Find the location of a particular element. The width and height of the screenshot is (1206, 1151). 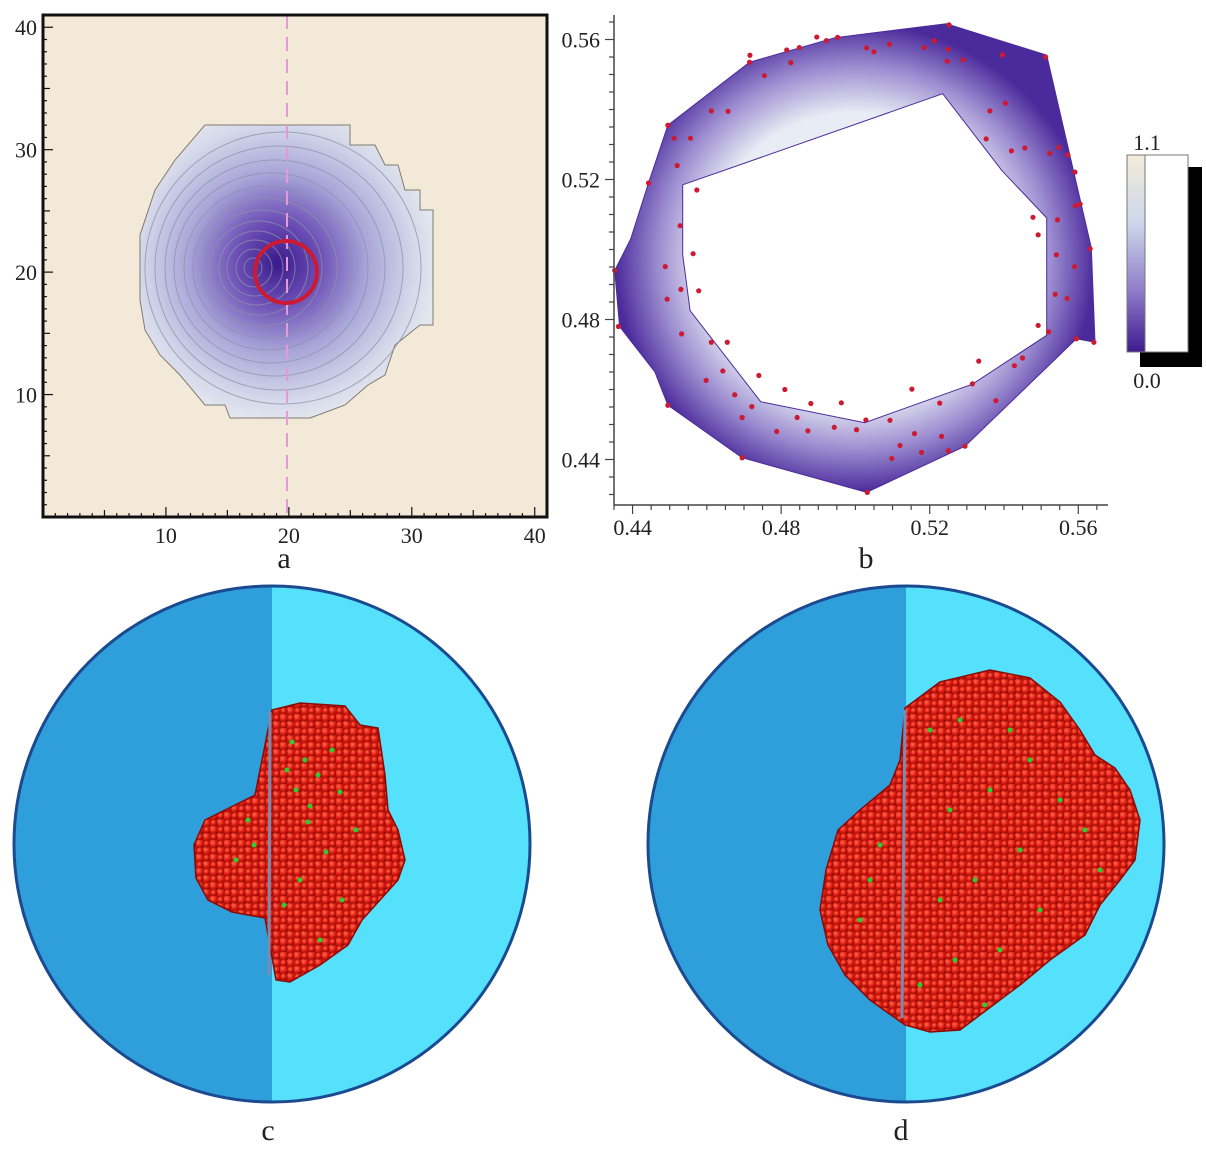

panel-a-marker-circle is located at coordinates (286, 272).